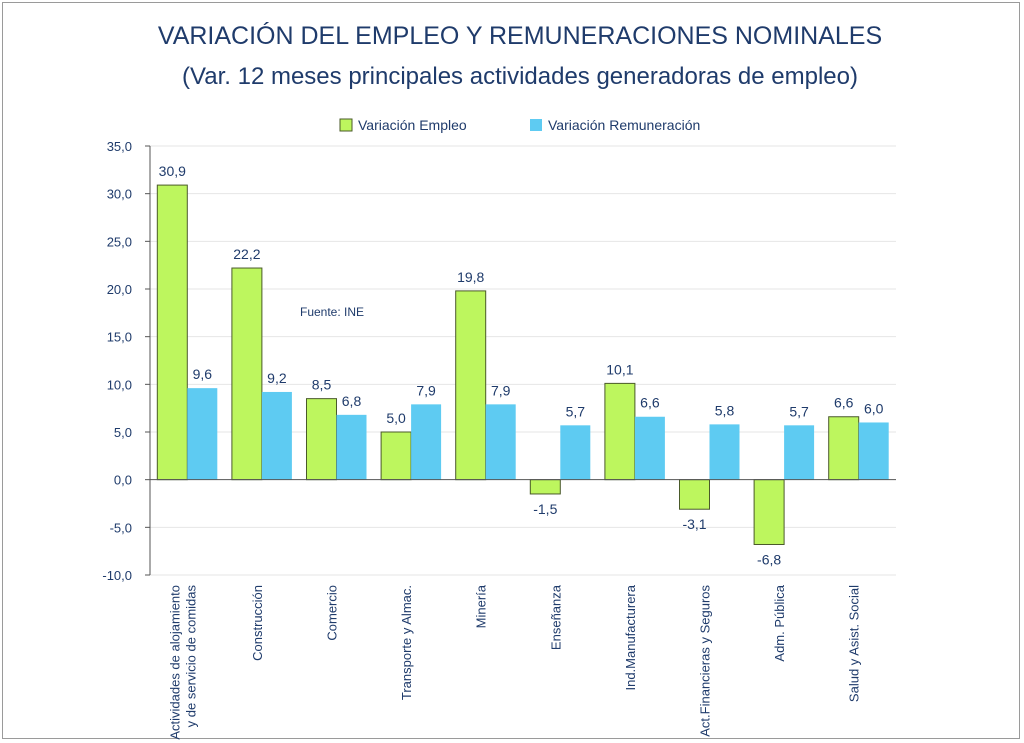  I want to click on data-label-empleo: 22,2, so click(246, 254).